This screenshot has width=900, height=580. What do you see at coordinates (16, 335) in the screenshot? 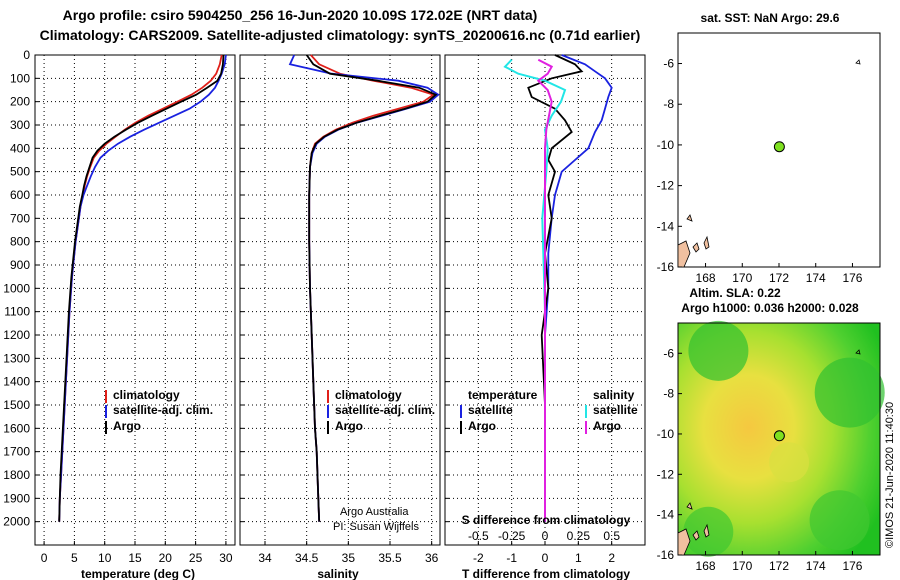
I see `depth-tick-label: 1200` at bounding box center [16, 335].